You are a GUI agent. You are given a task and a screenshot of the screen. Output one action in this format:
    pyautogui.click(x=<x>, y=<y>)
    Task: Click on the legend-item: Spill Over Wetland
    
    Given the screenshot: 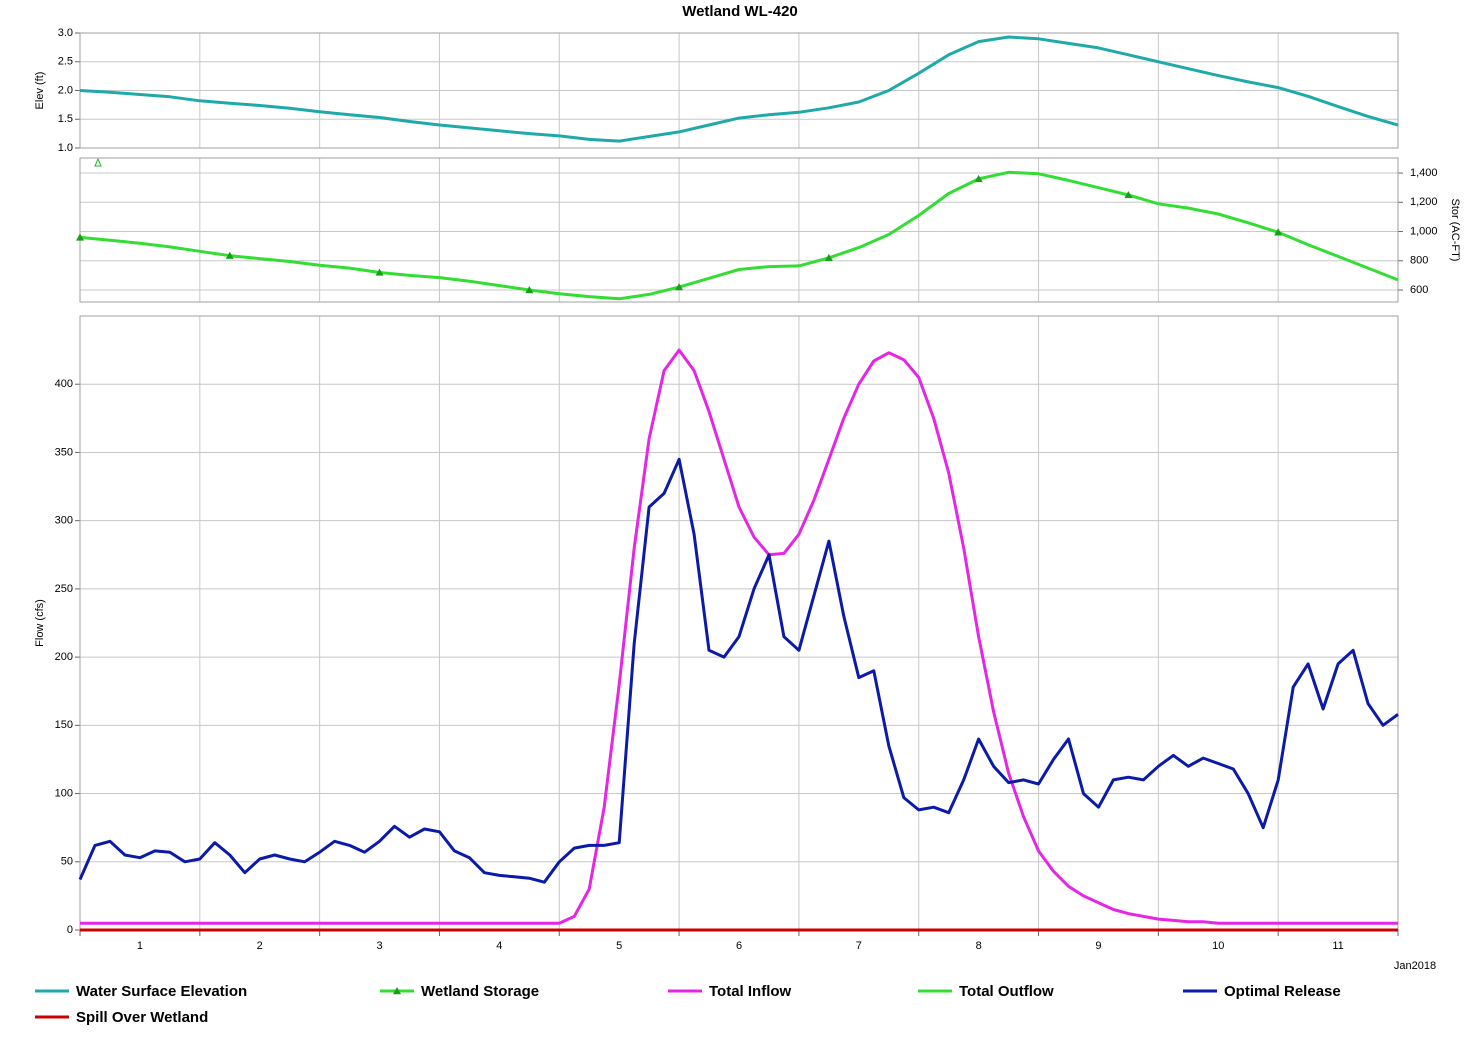 What is the action you would take?
    pyautogui.click(x=121, y=1017)
    